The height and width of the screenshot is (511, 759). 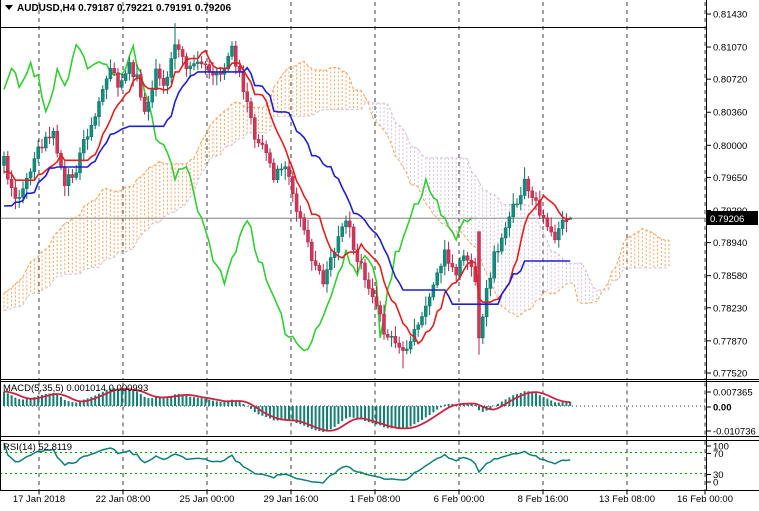 I want to click on time-axis-label: 22 Jan 08:00, so click(x=123, y=499).